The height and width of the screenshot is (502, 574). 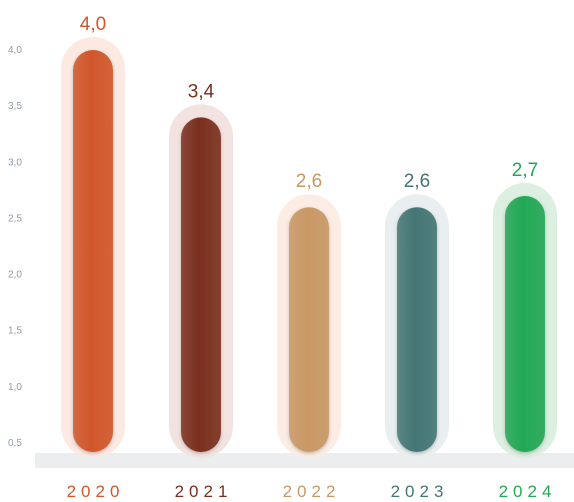 What do you see at coordinates (417, 181) in the screenshot?
I see `value-label-2023: 2,6` at bounding box center [417, 181].